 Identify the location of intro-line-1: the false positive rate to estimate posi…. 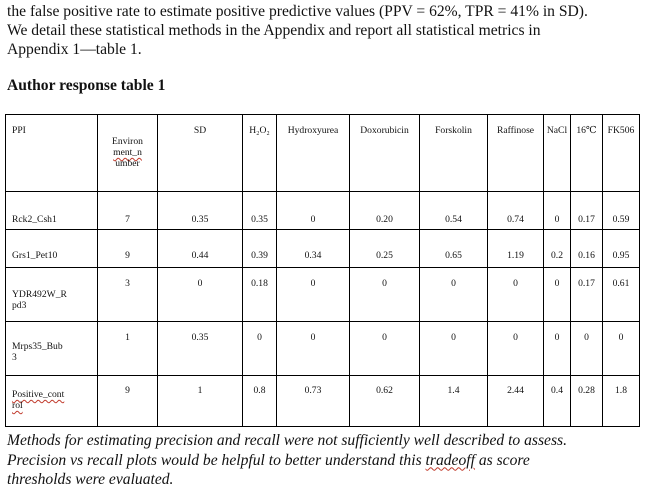
(297, 11).